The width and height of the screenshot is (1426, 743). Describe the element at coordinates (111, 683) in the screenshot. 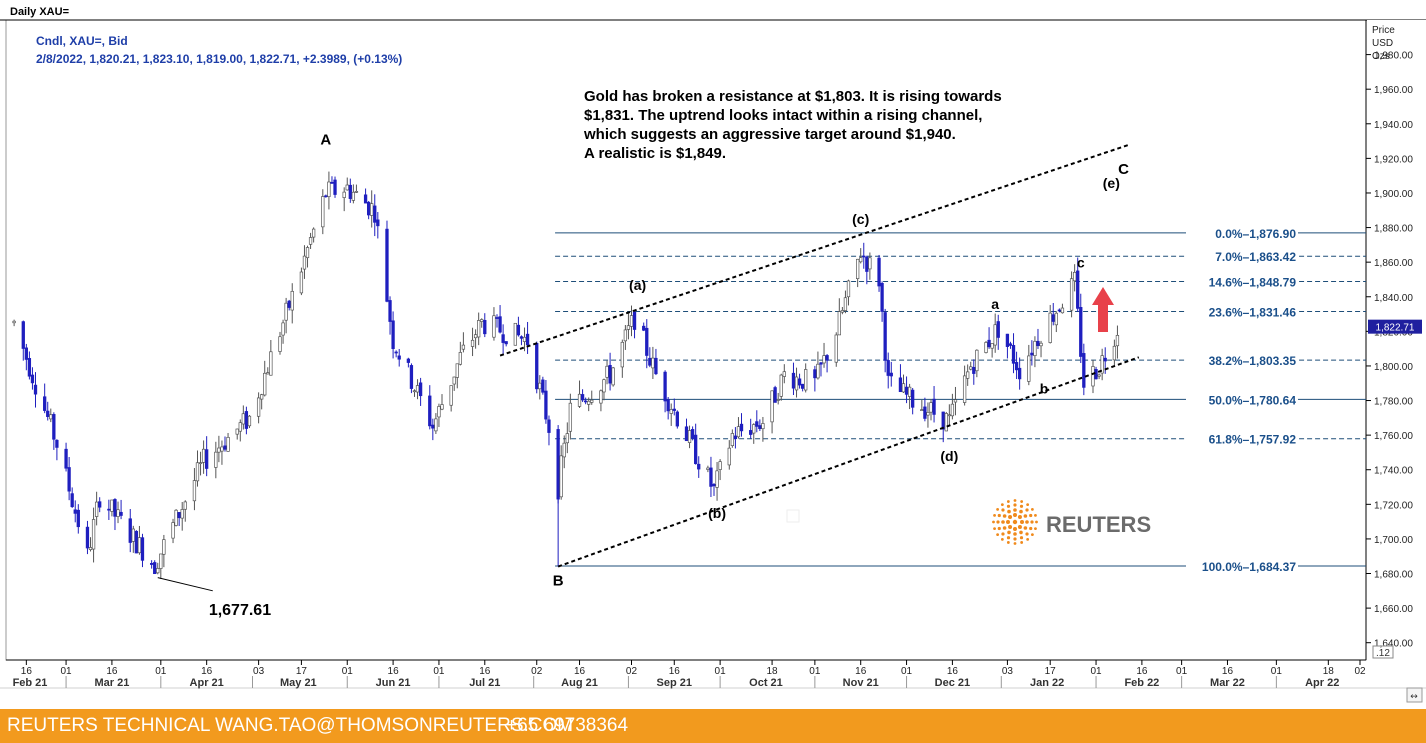

I see `month-tick-label: Mar 21` at that location.